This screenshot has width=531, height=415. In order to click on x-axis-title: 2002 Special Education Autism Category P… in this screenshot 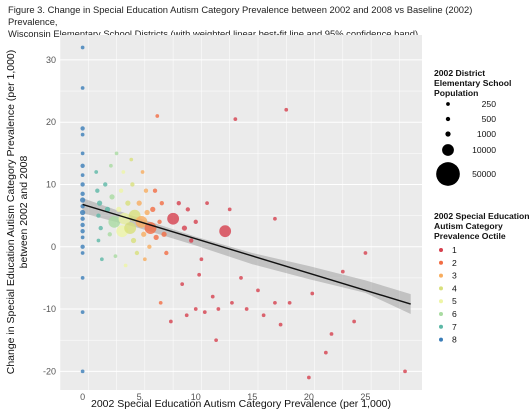, I will do `click(241, 404)`.